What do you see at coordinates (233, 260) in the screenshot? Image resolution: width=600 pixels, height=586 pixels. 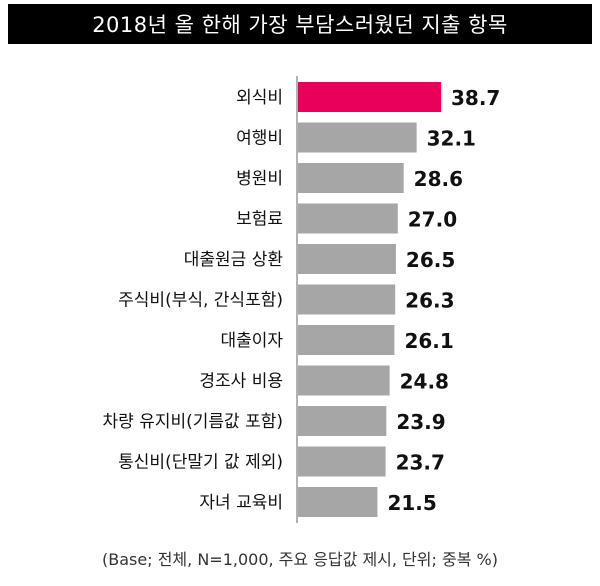 I see `category-label: 대출원금 상환` at bounding box center [233, 260].